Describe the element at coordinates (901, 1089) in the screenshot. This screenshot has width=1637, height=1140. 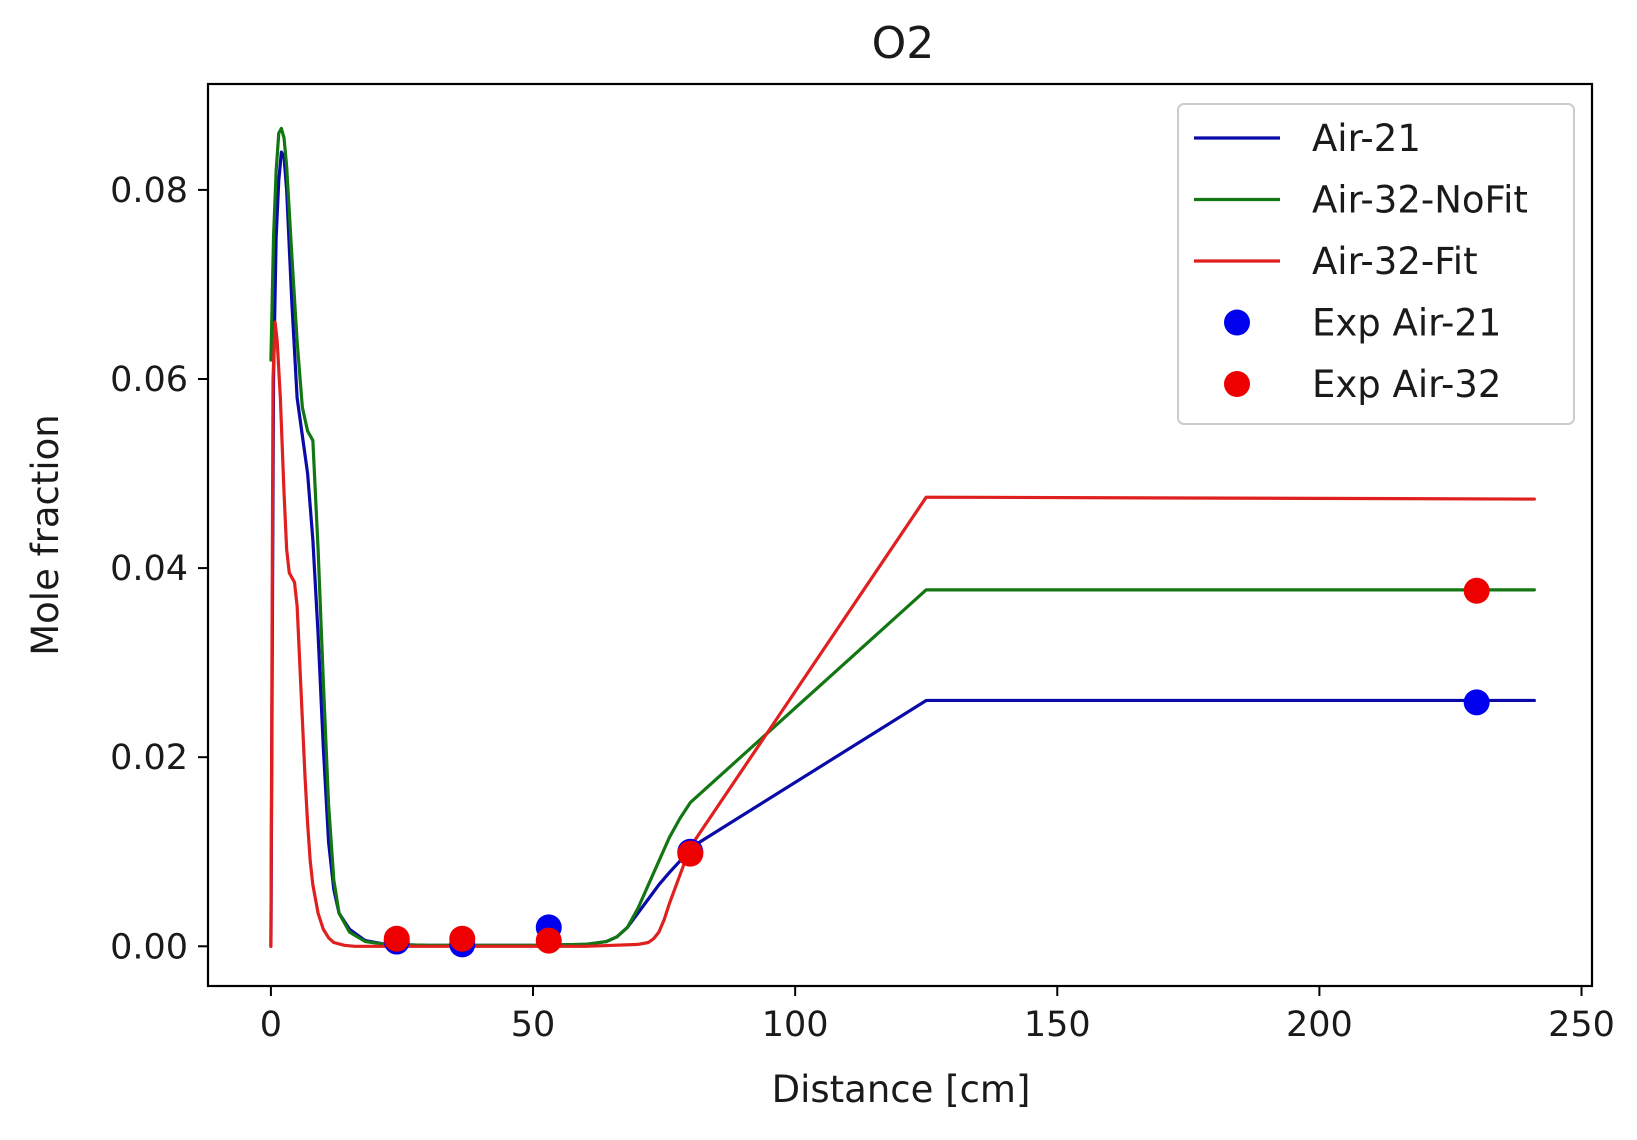
I see `x-axis-label: Distance [cm]` at that location.